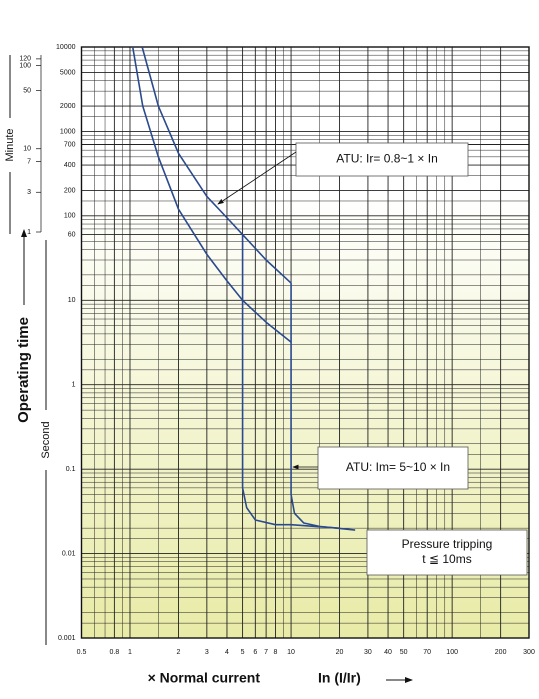  What do you see at coordinates (10, 144) in the screenshot?
I see `minute-label: Minute` at bounding box center [10, 144].